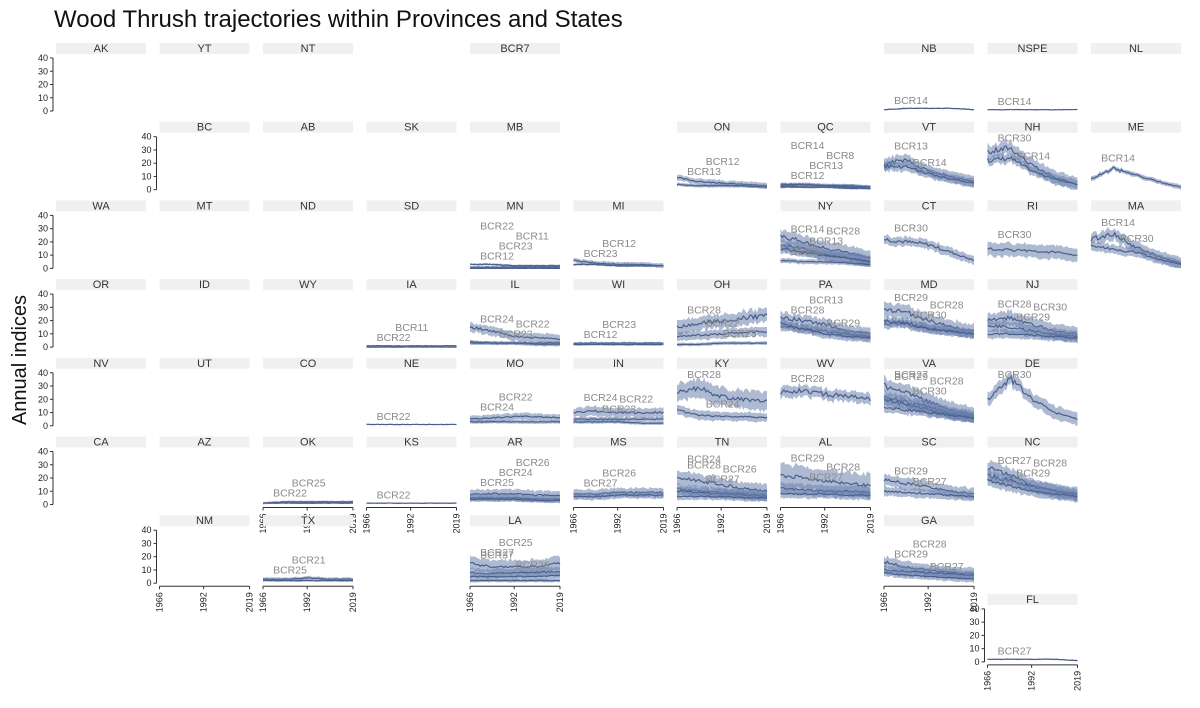 The width and height of the screenshot is (1200, 708). I want to click on panel-vt: VT BCR13 BCR14, so click(929, 154).